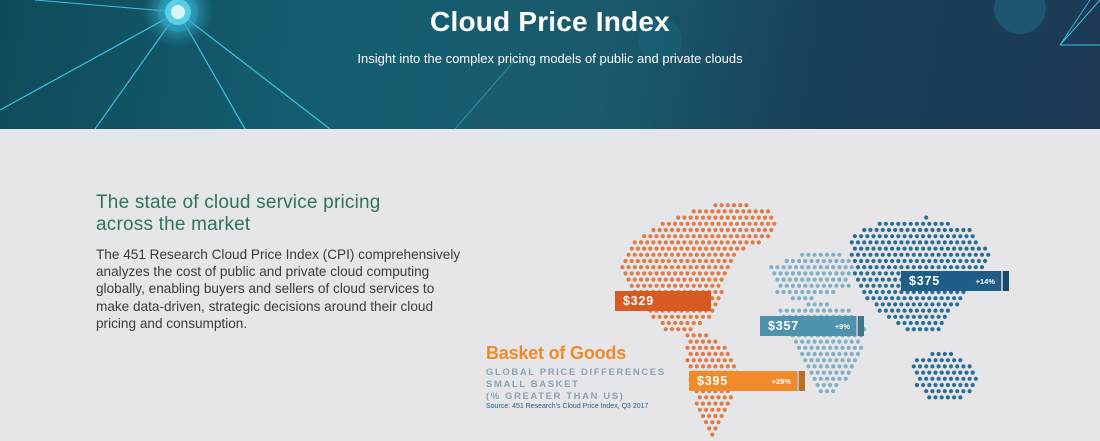  What do you see at coordinates (860, 326) in the screenshot?
I see `price-tag-stub` at bounding box center [860, 326].